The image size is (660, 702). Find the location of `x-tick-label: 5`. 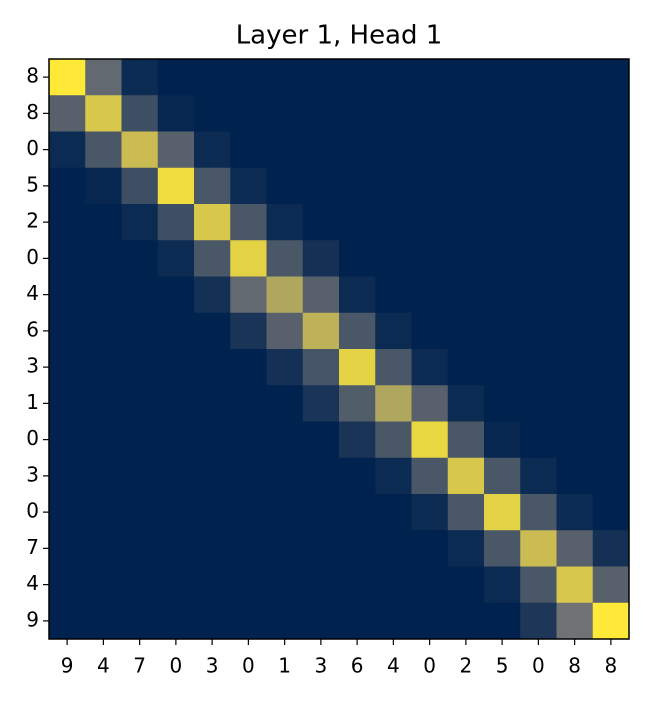

x-tick-label: 5 is located at coordinates (502, 666).